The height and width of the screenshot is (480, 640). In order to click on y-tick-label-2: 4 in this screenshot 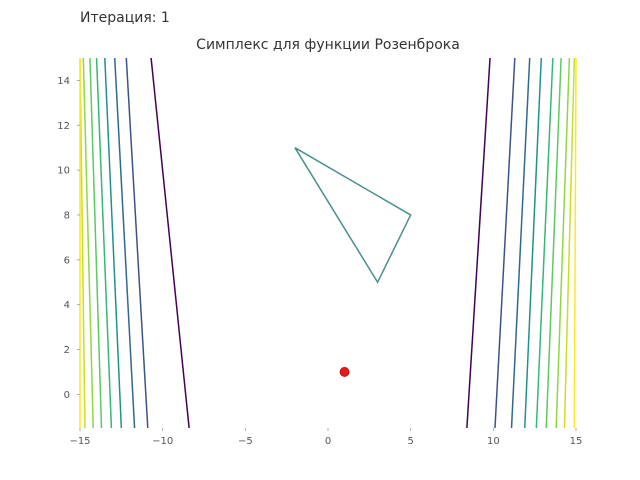, I will do `click(67, 305)`.